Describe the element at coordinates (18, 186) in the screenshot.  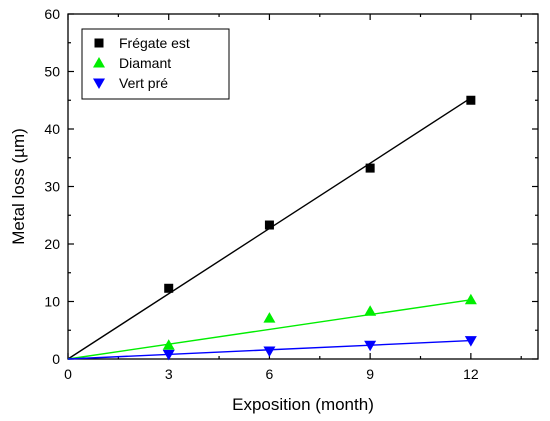
I see `y-axis-title: Metal loss (µm)` at that location.